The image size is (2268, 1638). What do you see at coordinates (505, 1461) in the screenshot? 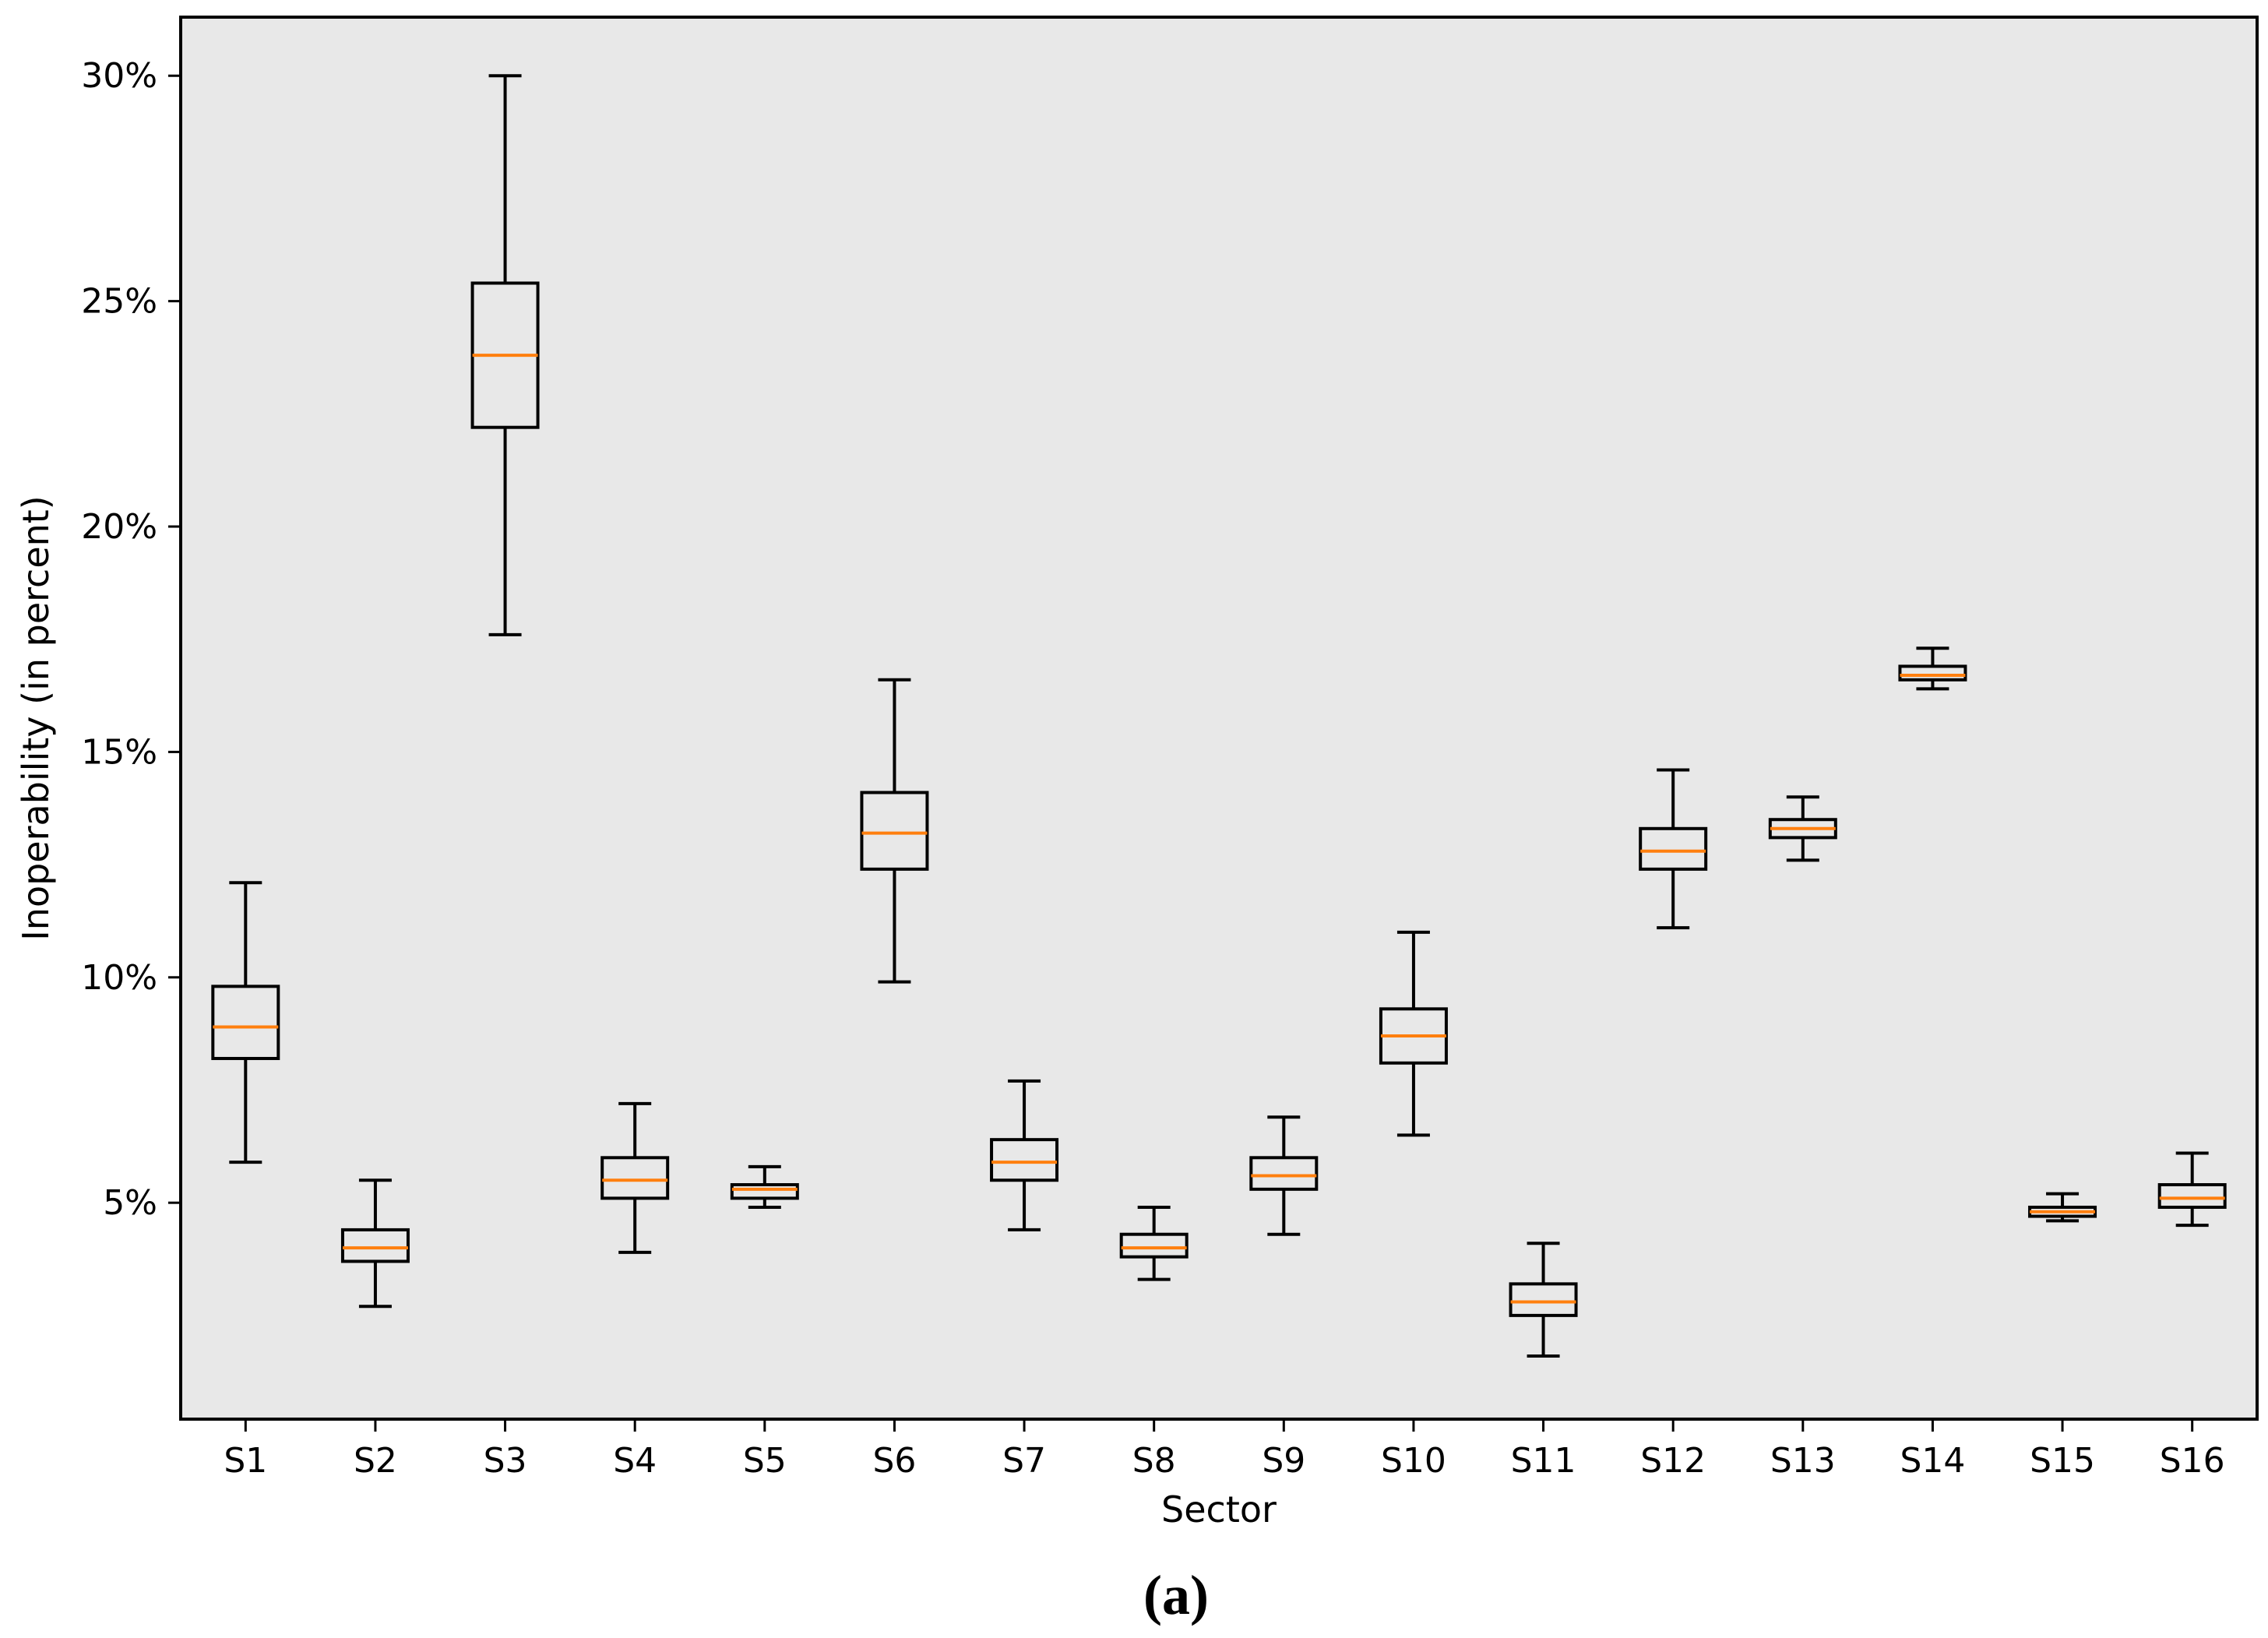
I see `x-tick-label: S3` at bounding box center [505, 1461].